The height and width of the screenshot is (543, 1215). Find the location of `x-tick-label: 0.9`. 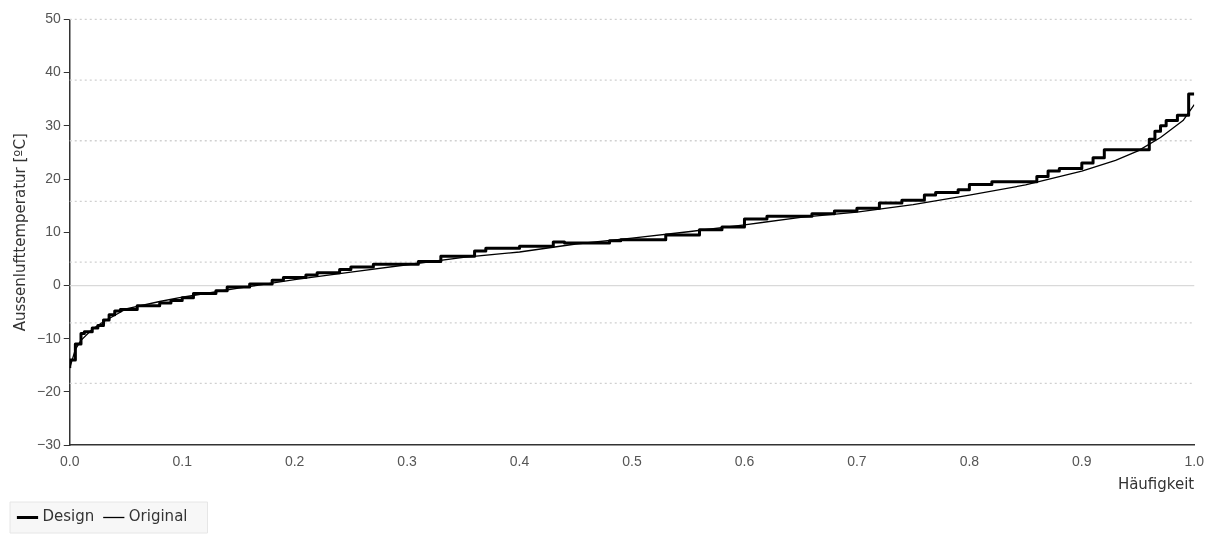

x-tick-label: 0.9 is located at coordinates (1082, 461).